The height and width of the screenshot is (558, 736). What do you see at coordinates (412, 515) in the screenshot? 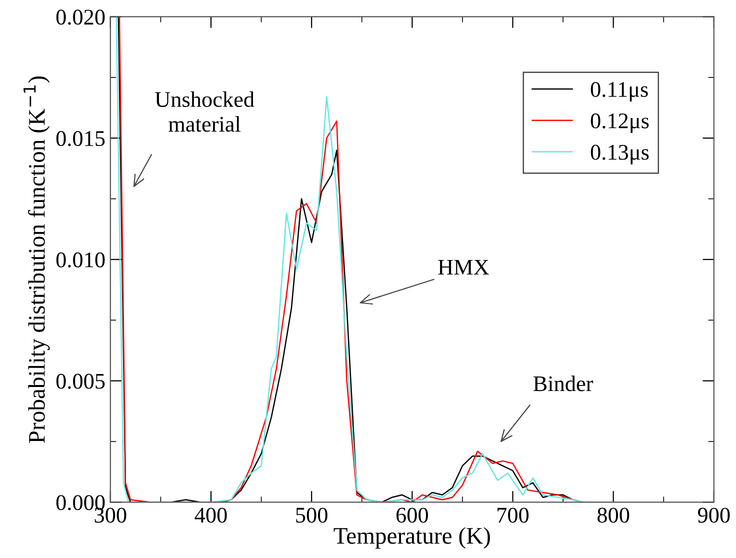
I see `x-tick-label: 600` at bounding box center [412, 515].